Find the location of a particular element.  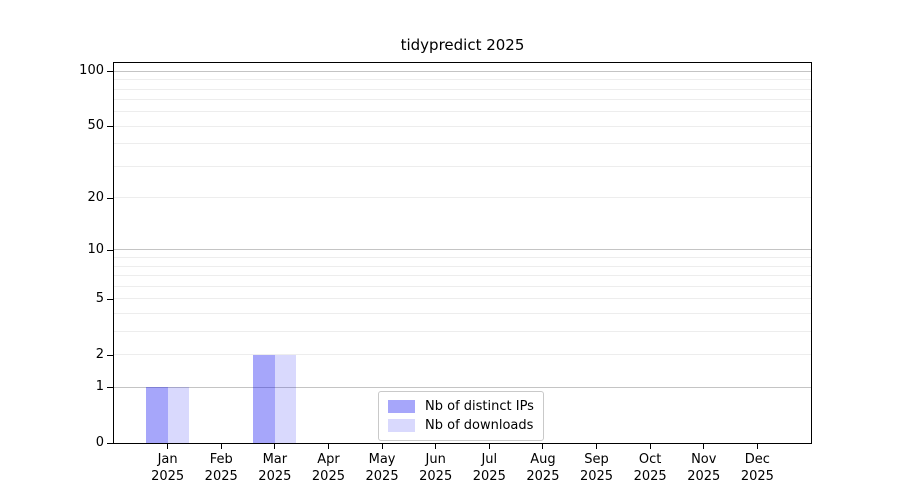

month-label: Nov is located at coordinates (704, 459).